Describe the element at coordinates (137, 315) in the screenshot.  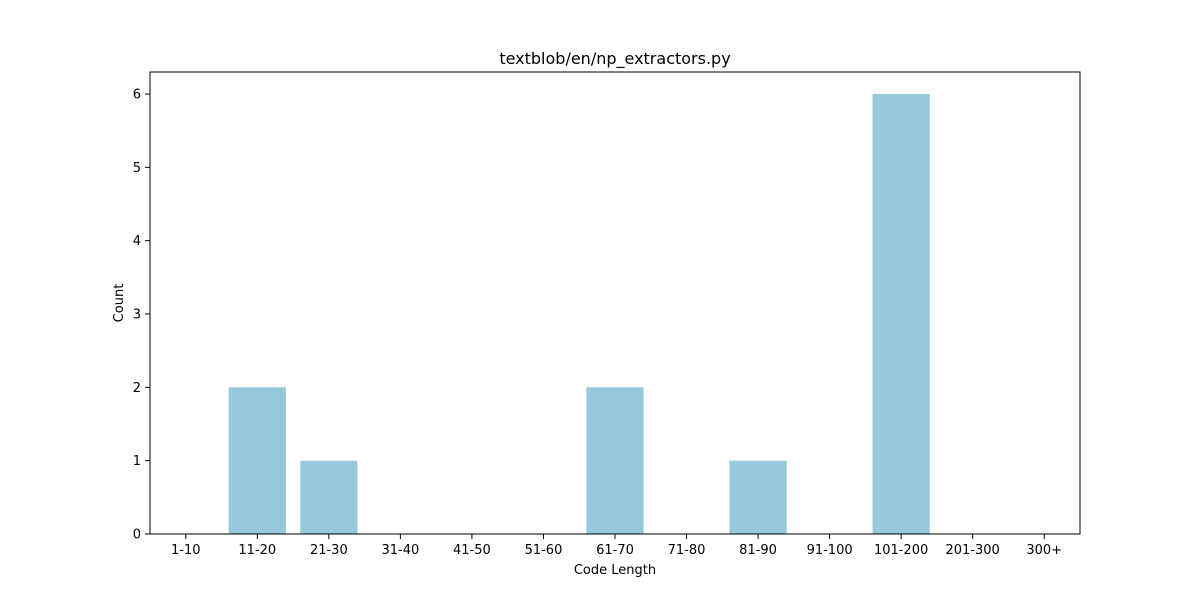
I see `y-tick-label: 3` at that location.